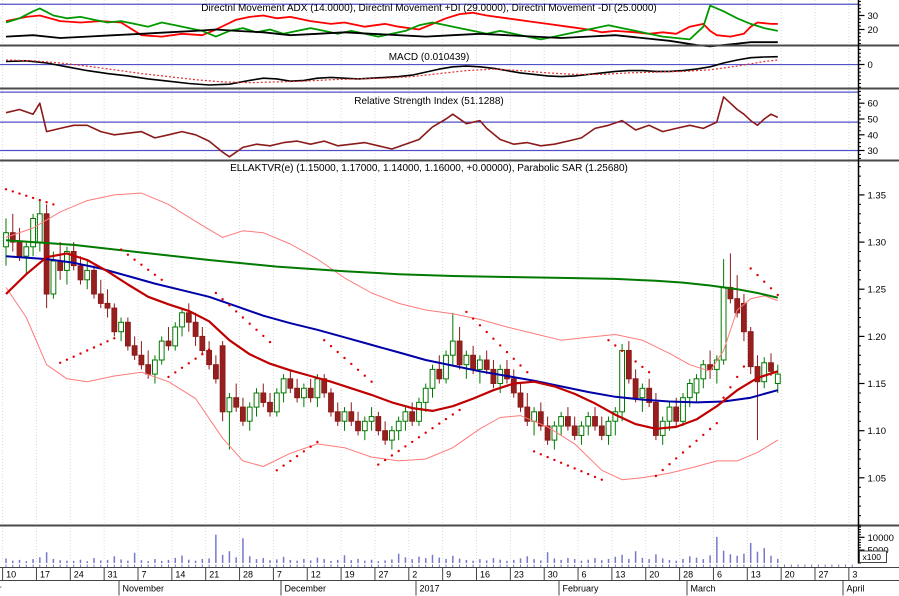 The height and width of the screenshot is (596, 899). I want to click on month-label: April, so click(856, 589).